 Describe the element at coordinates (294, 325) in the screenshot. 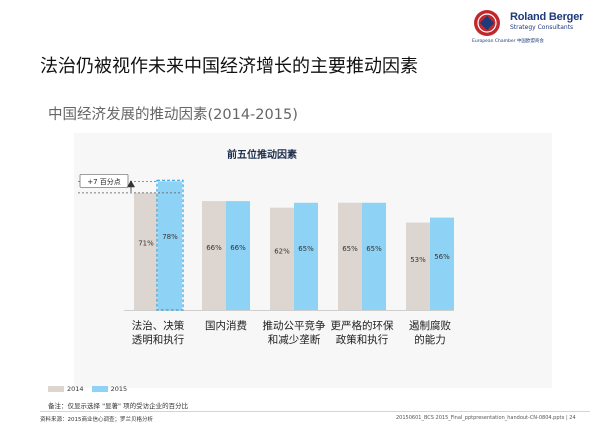

I see `category-label-3-line-1: 推动公平竞争` at that location.